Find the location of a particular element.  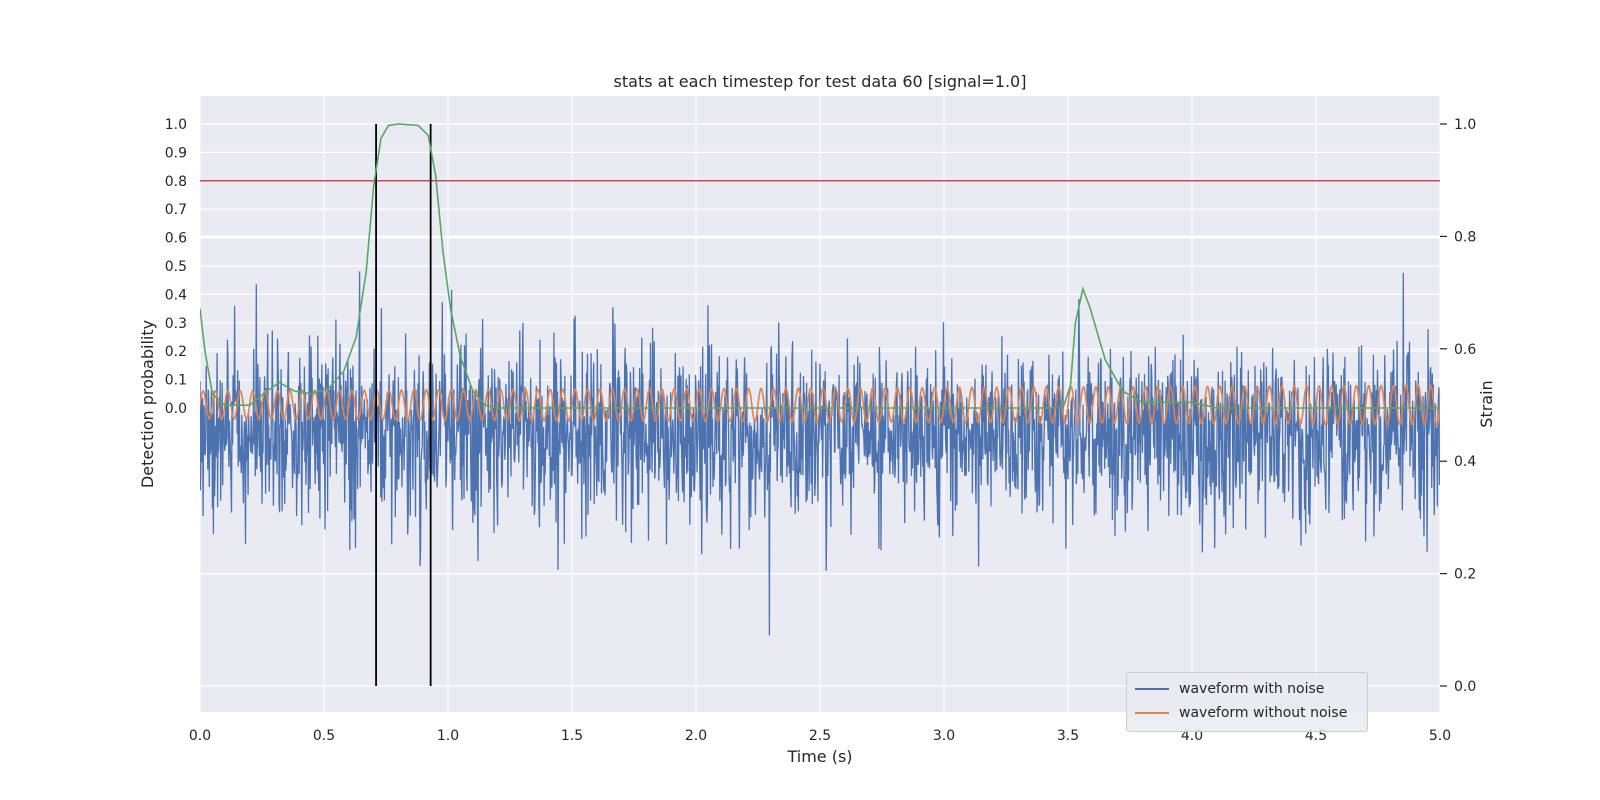

left-tick-label: 0.3 is located at coordinates (176, 324).